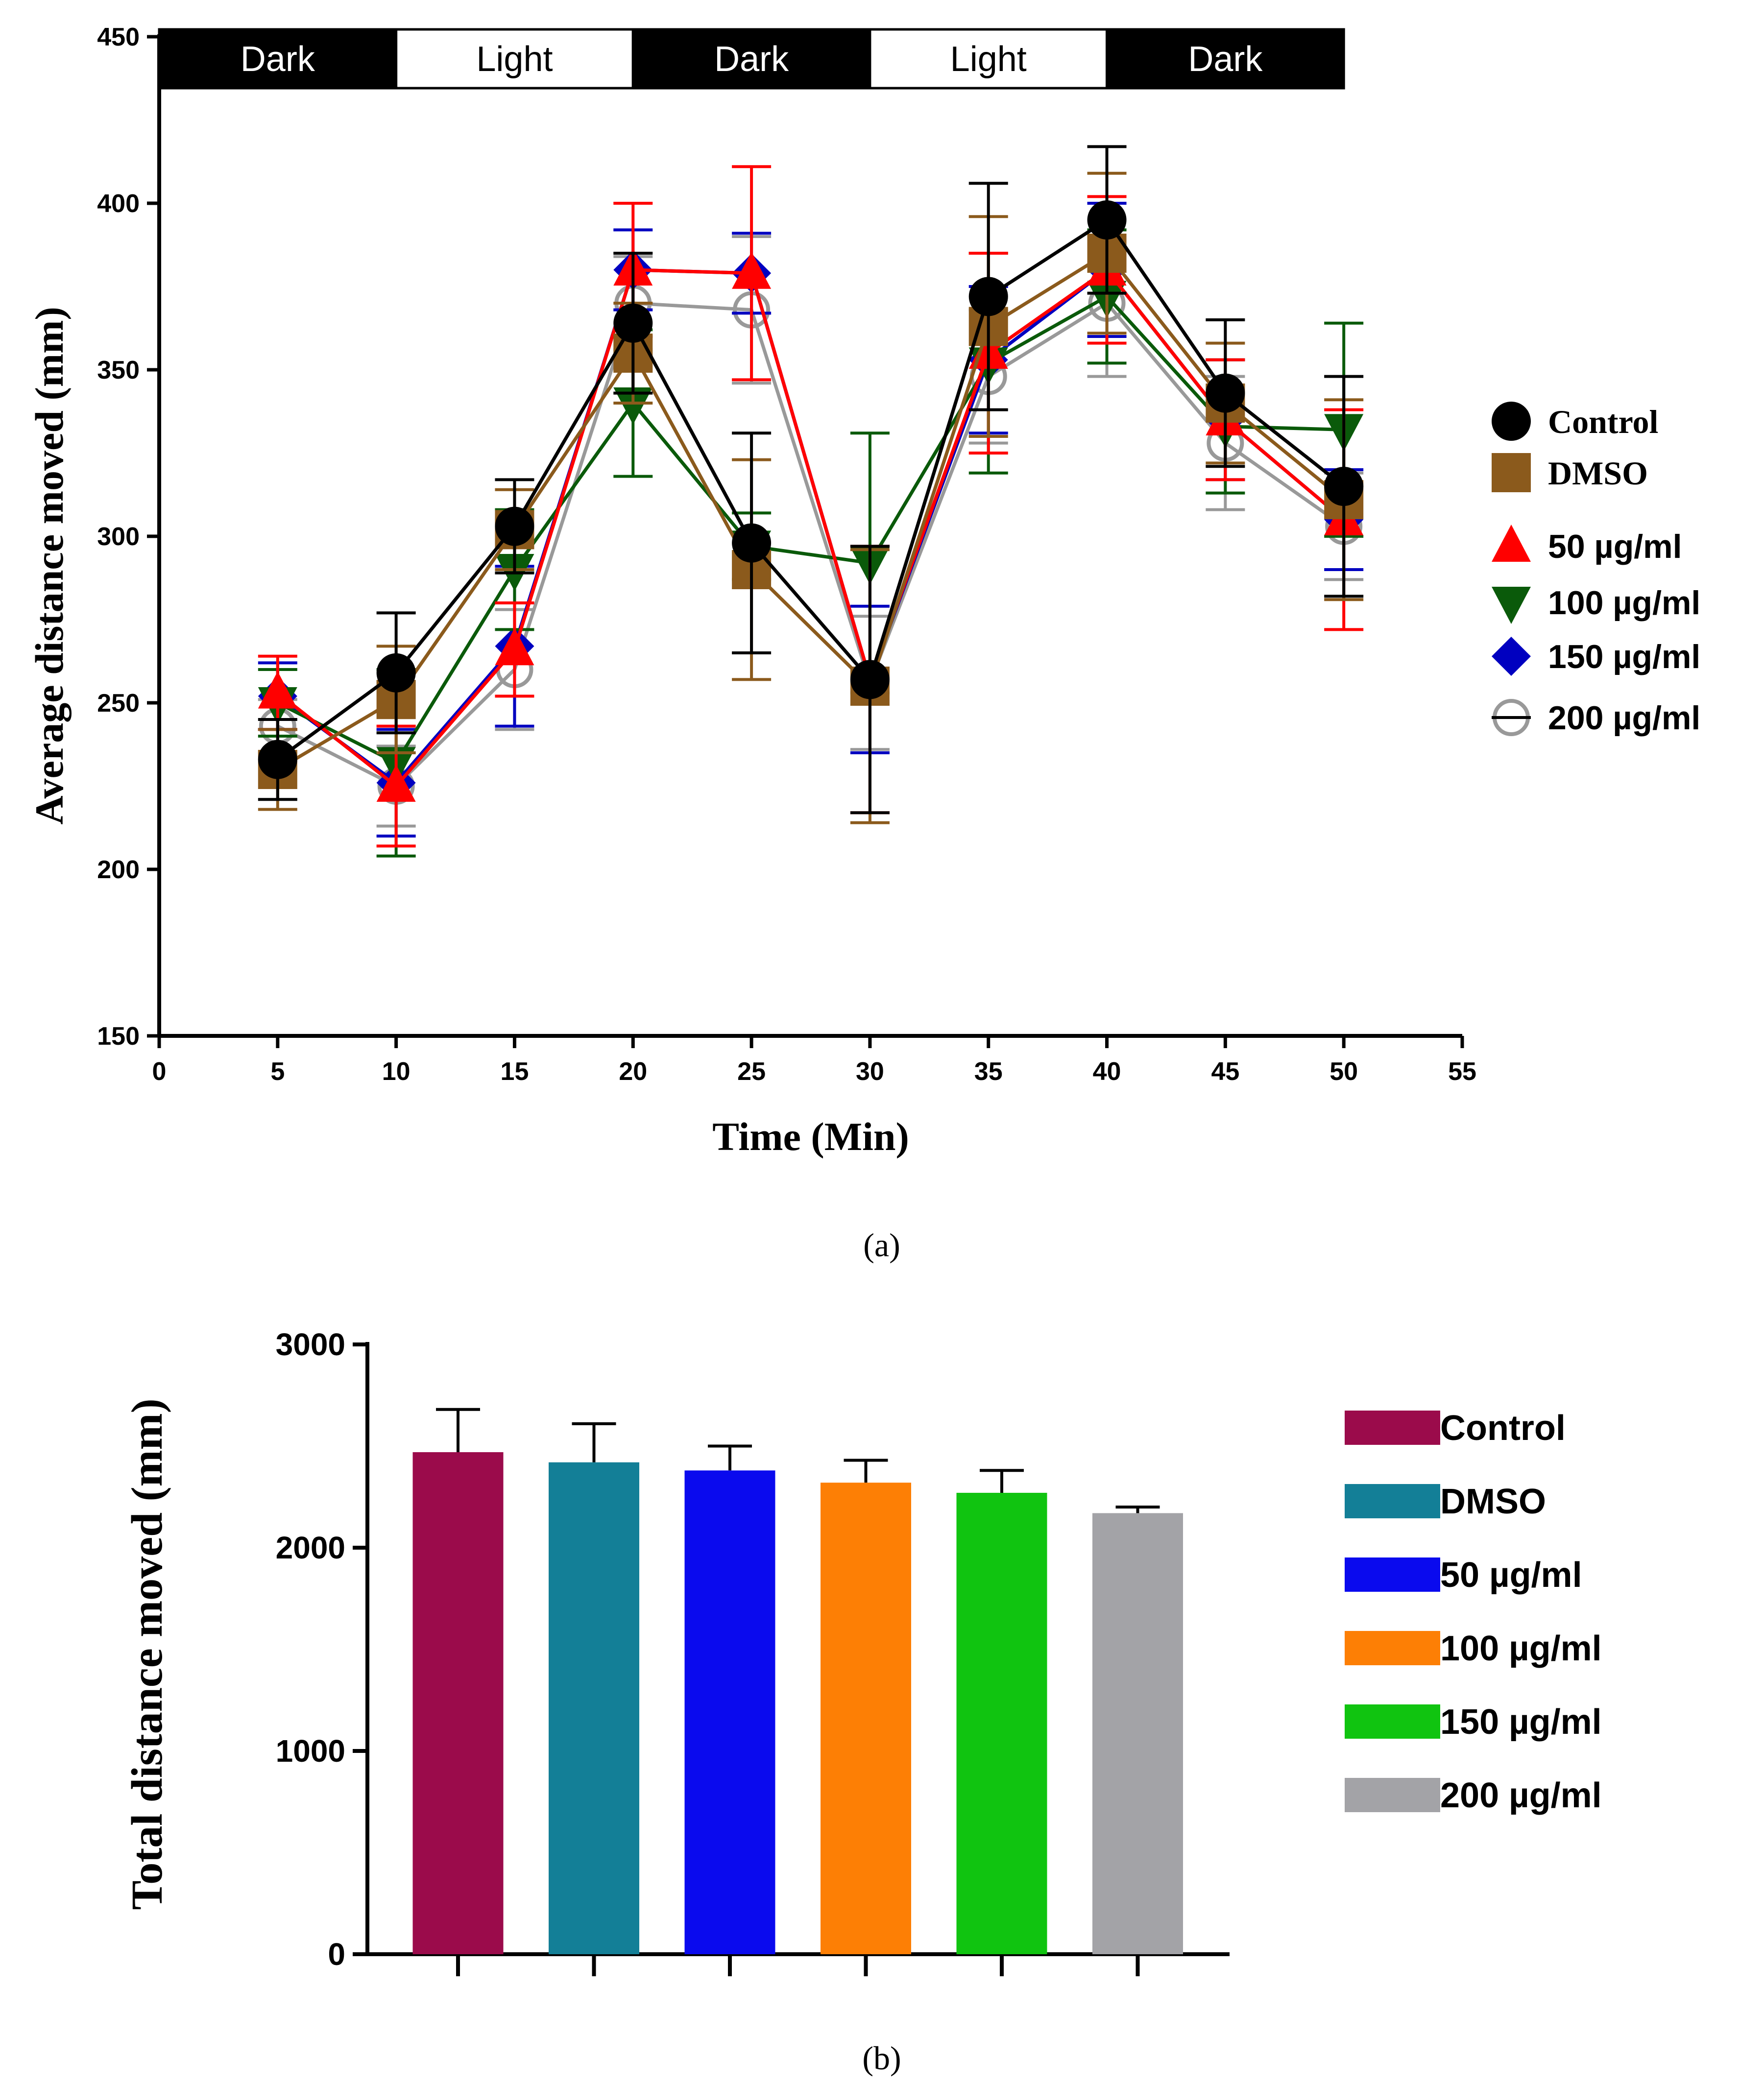  I want to click on x-tick-label: 50, so click(1343, 1071).